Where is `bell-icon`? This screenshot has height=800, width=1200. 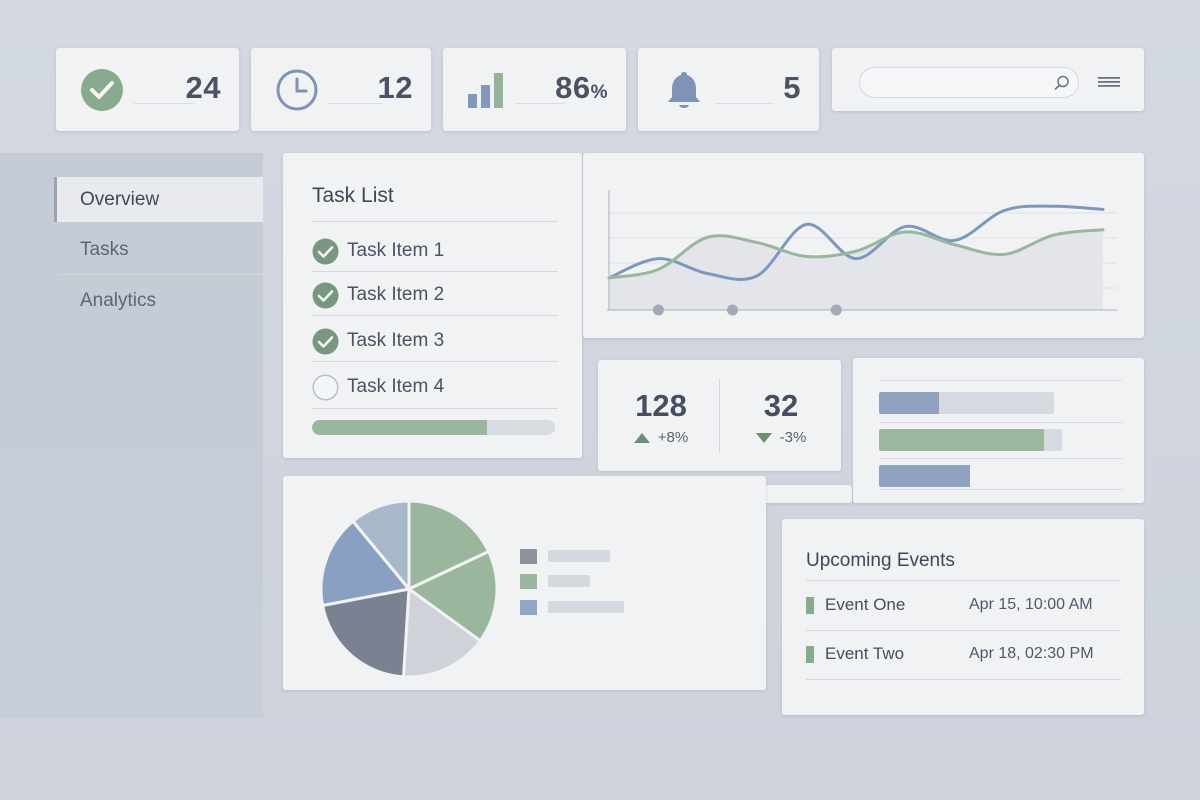
bell-icon is located at coordinates (684, 90).